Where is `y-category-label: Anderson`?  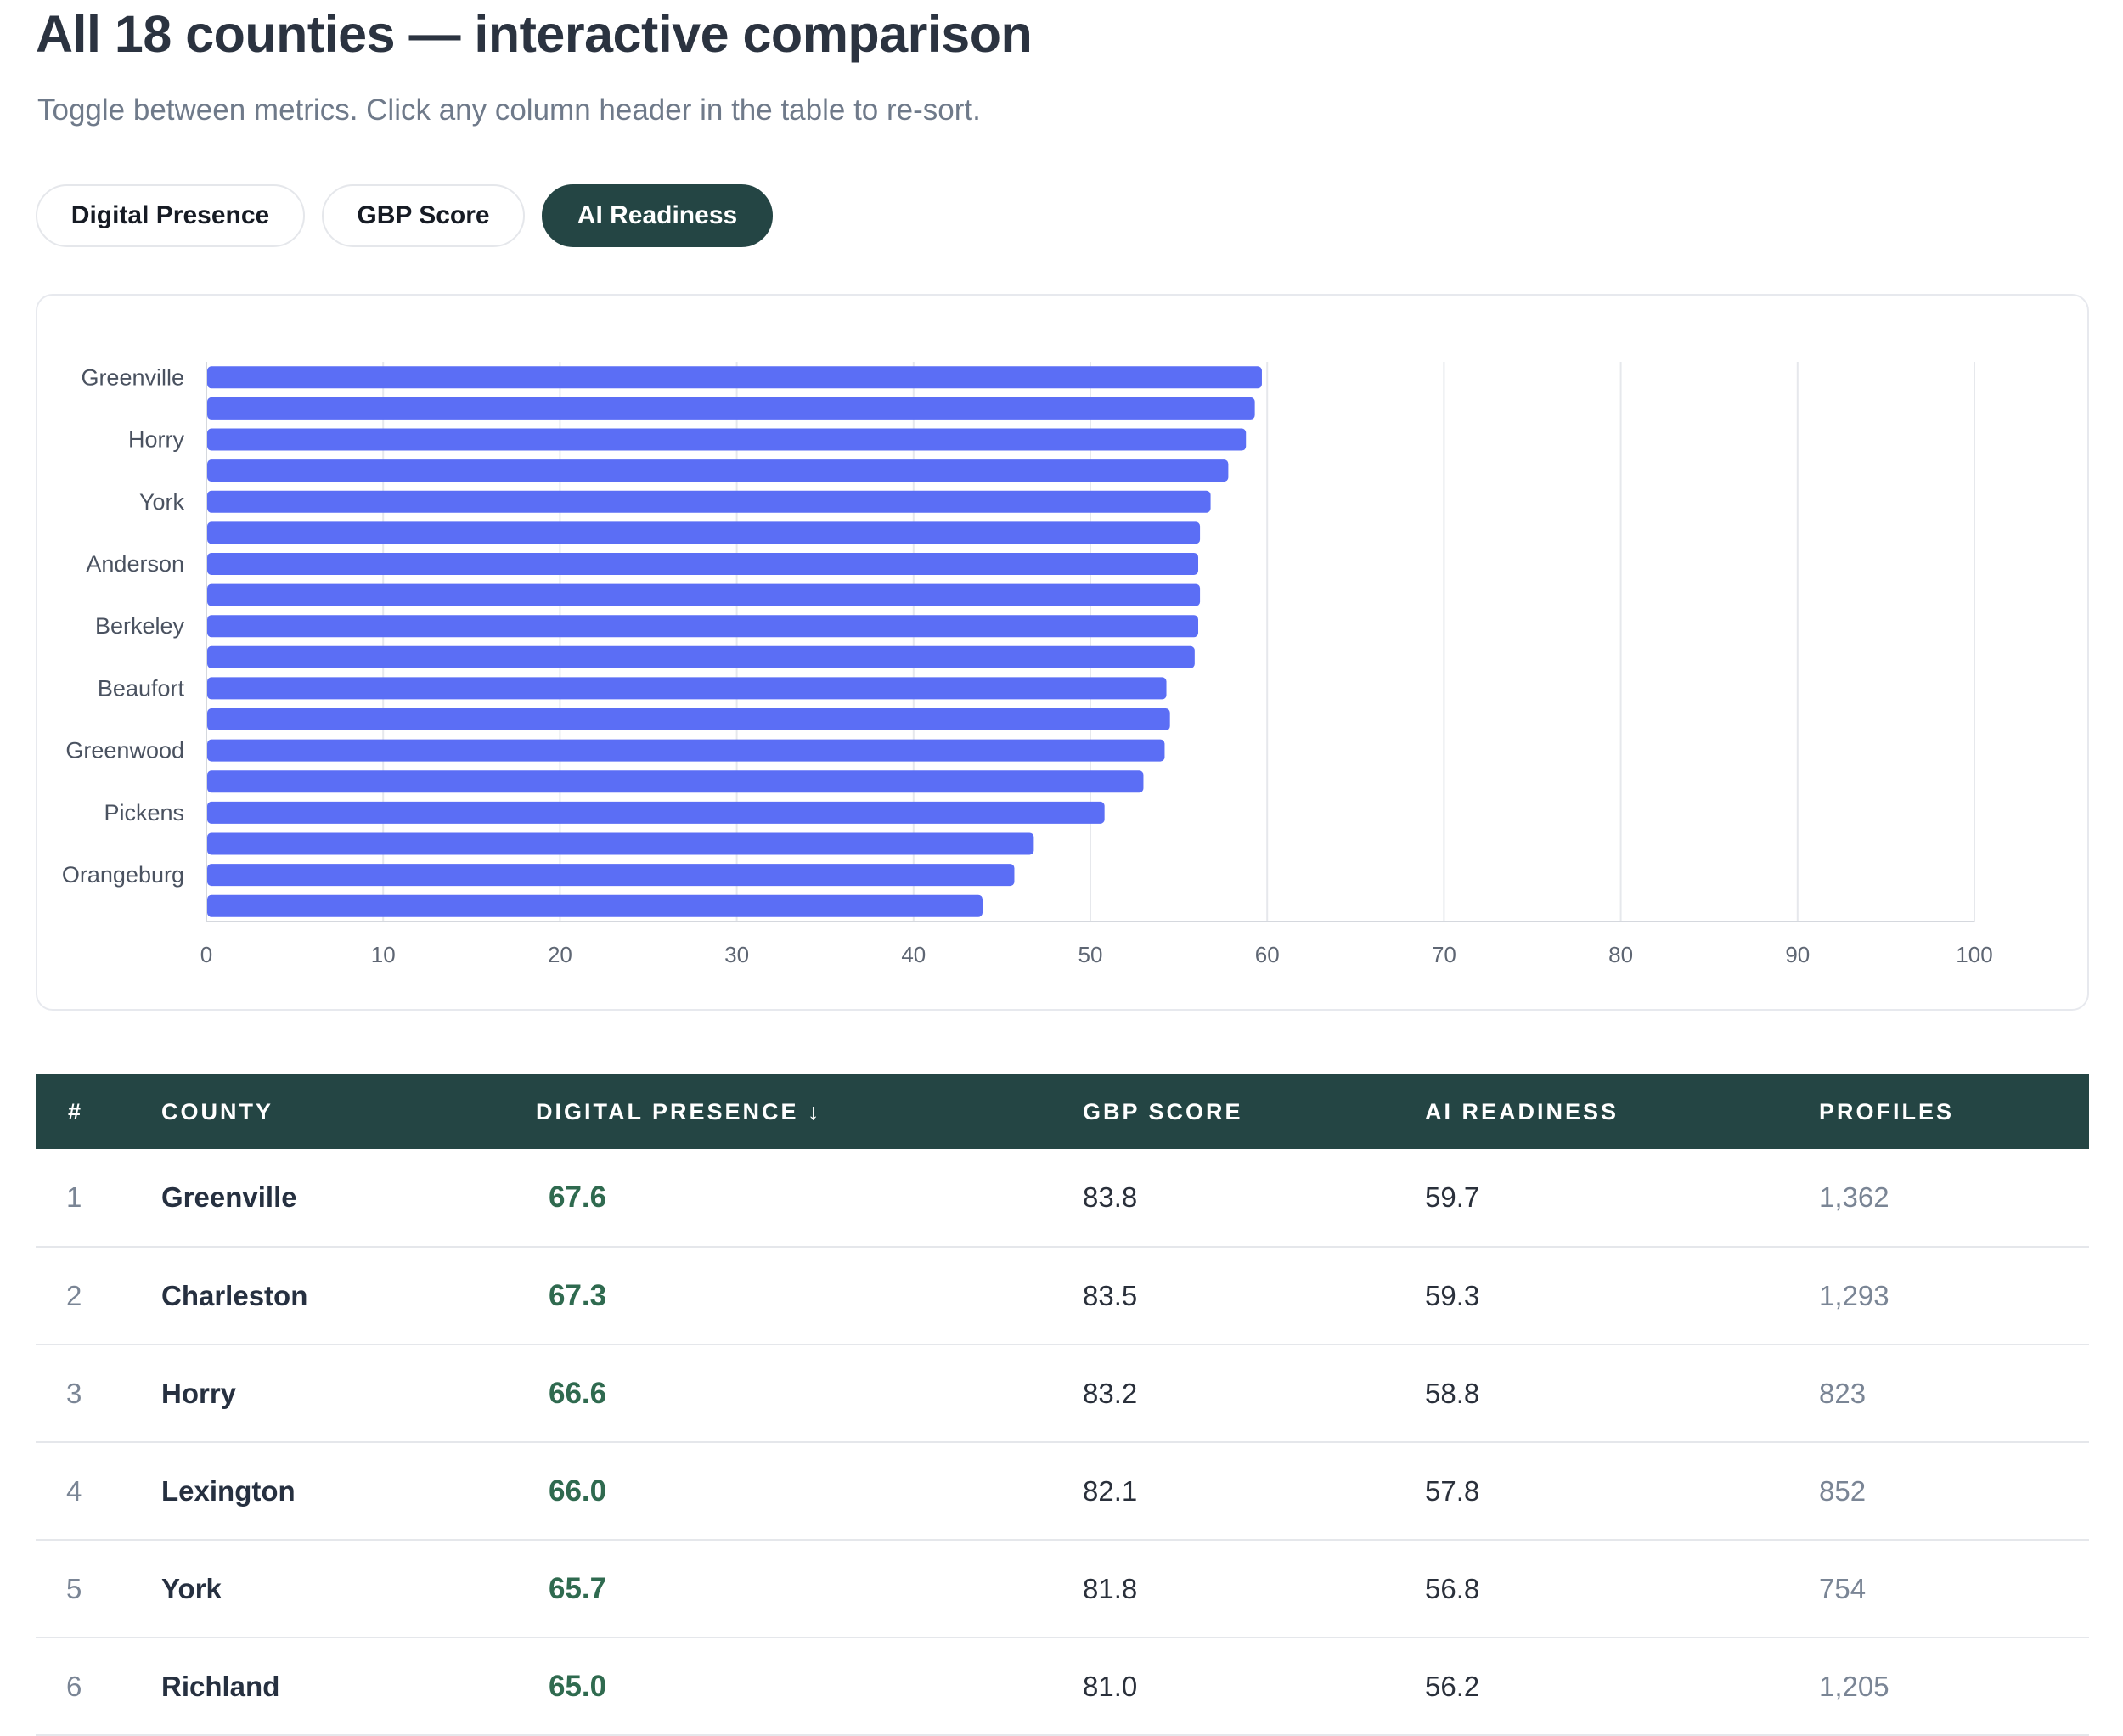
y-category-label: Anderson is located at coordinates (135, 564).